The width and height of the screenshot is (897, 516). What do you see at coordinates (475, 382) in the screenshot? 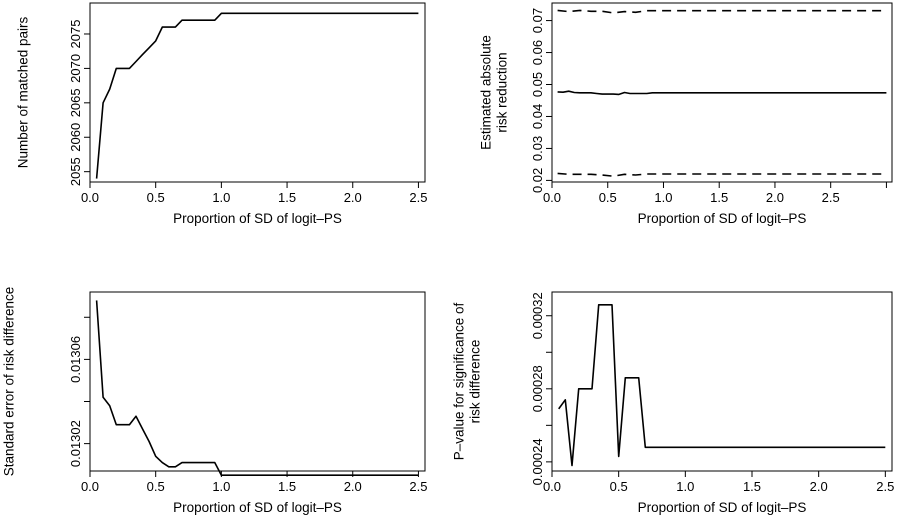
I see `y-axis-label: risk difference` at bounding box center [475, 382].